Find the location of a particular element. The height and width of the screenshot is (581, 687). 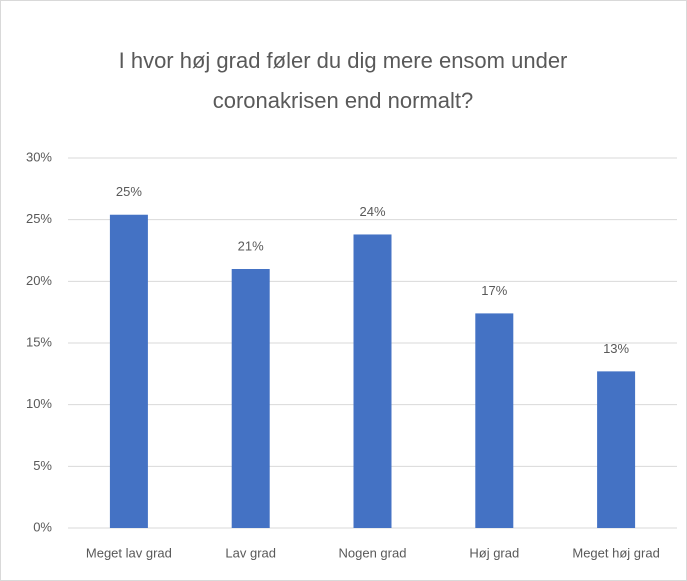

chart-title: coronakrisen end normalt? is located at coordinates (343, 100).